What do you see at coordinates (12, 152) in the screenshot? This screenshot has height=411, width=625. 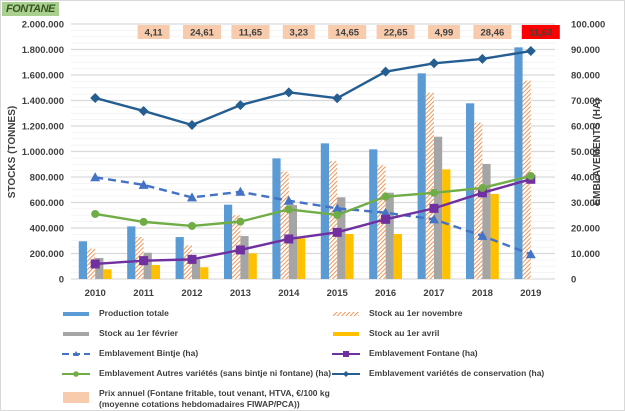 I see `y-axis-title: STOCKS (TONNES)` at bounding box center [12, 152].